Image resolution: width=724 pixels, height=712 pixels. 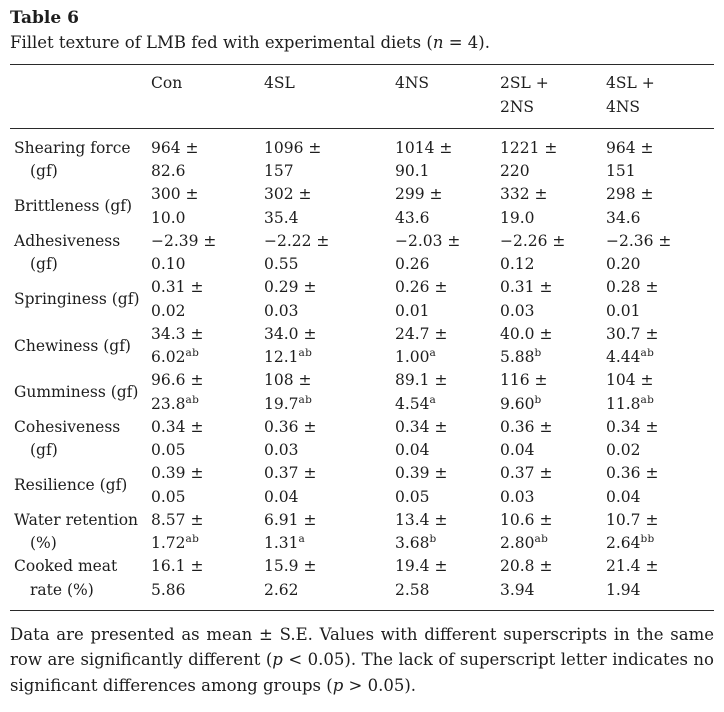 I want to click on row-label: Gumminess (gf), so click(x=80, y=392).